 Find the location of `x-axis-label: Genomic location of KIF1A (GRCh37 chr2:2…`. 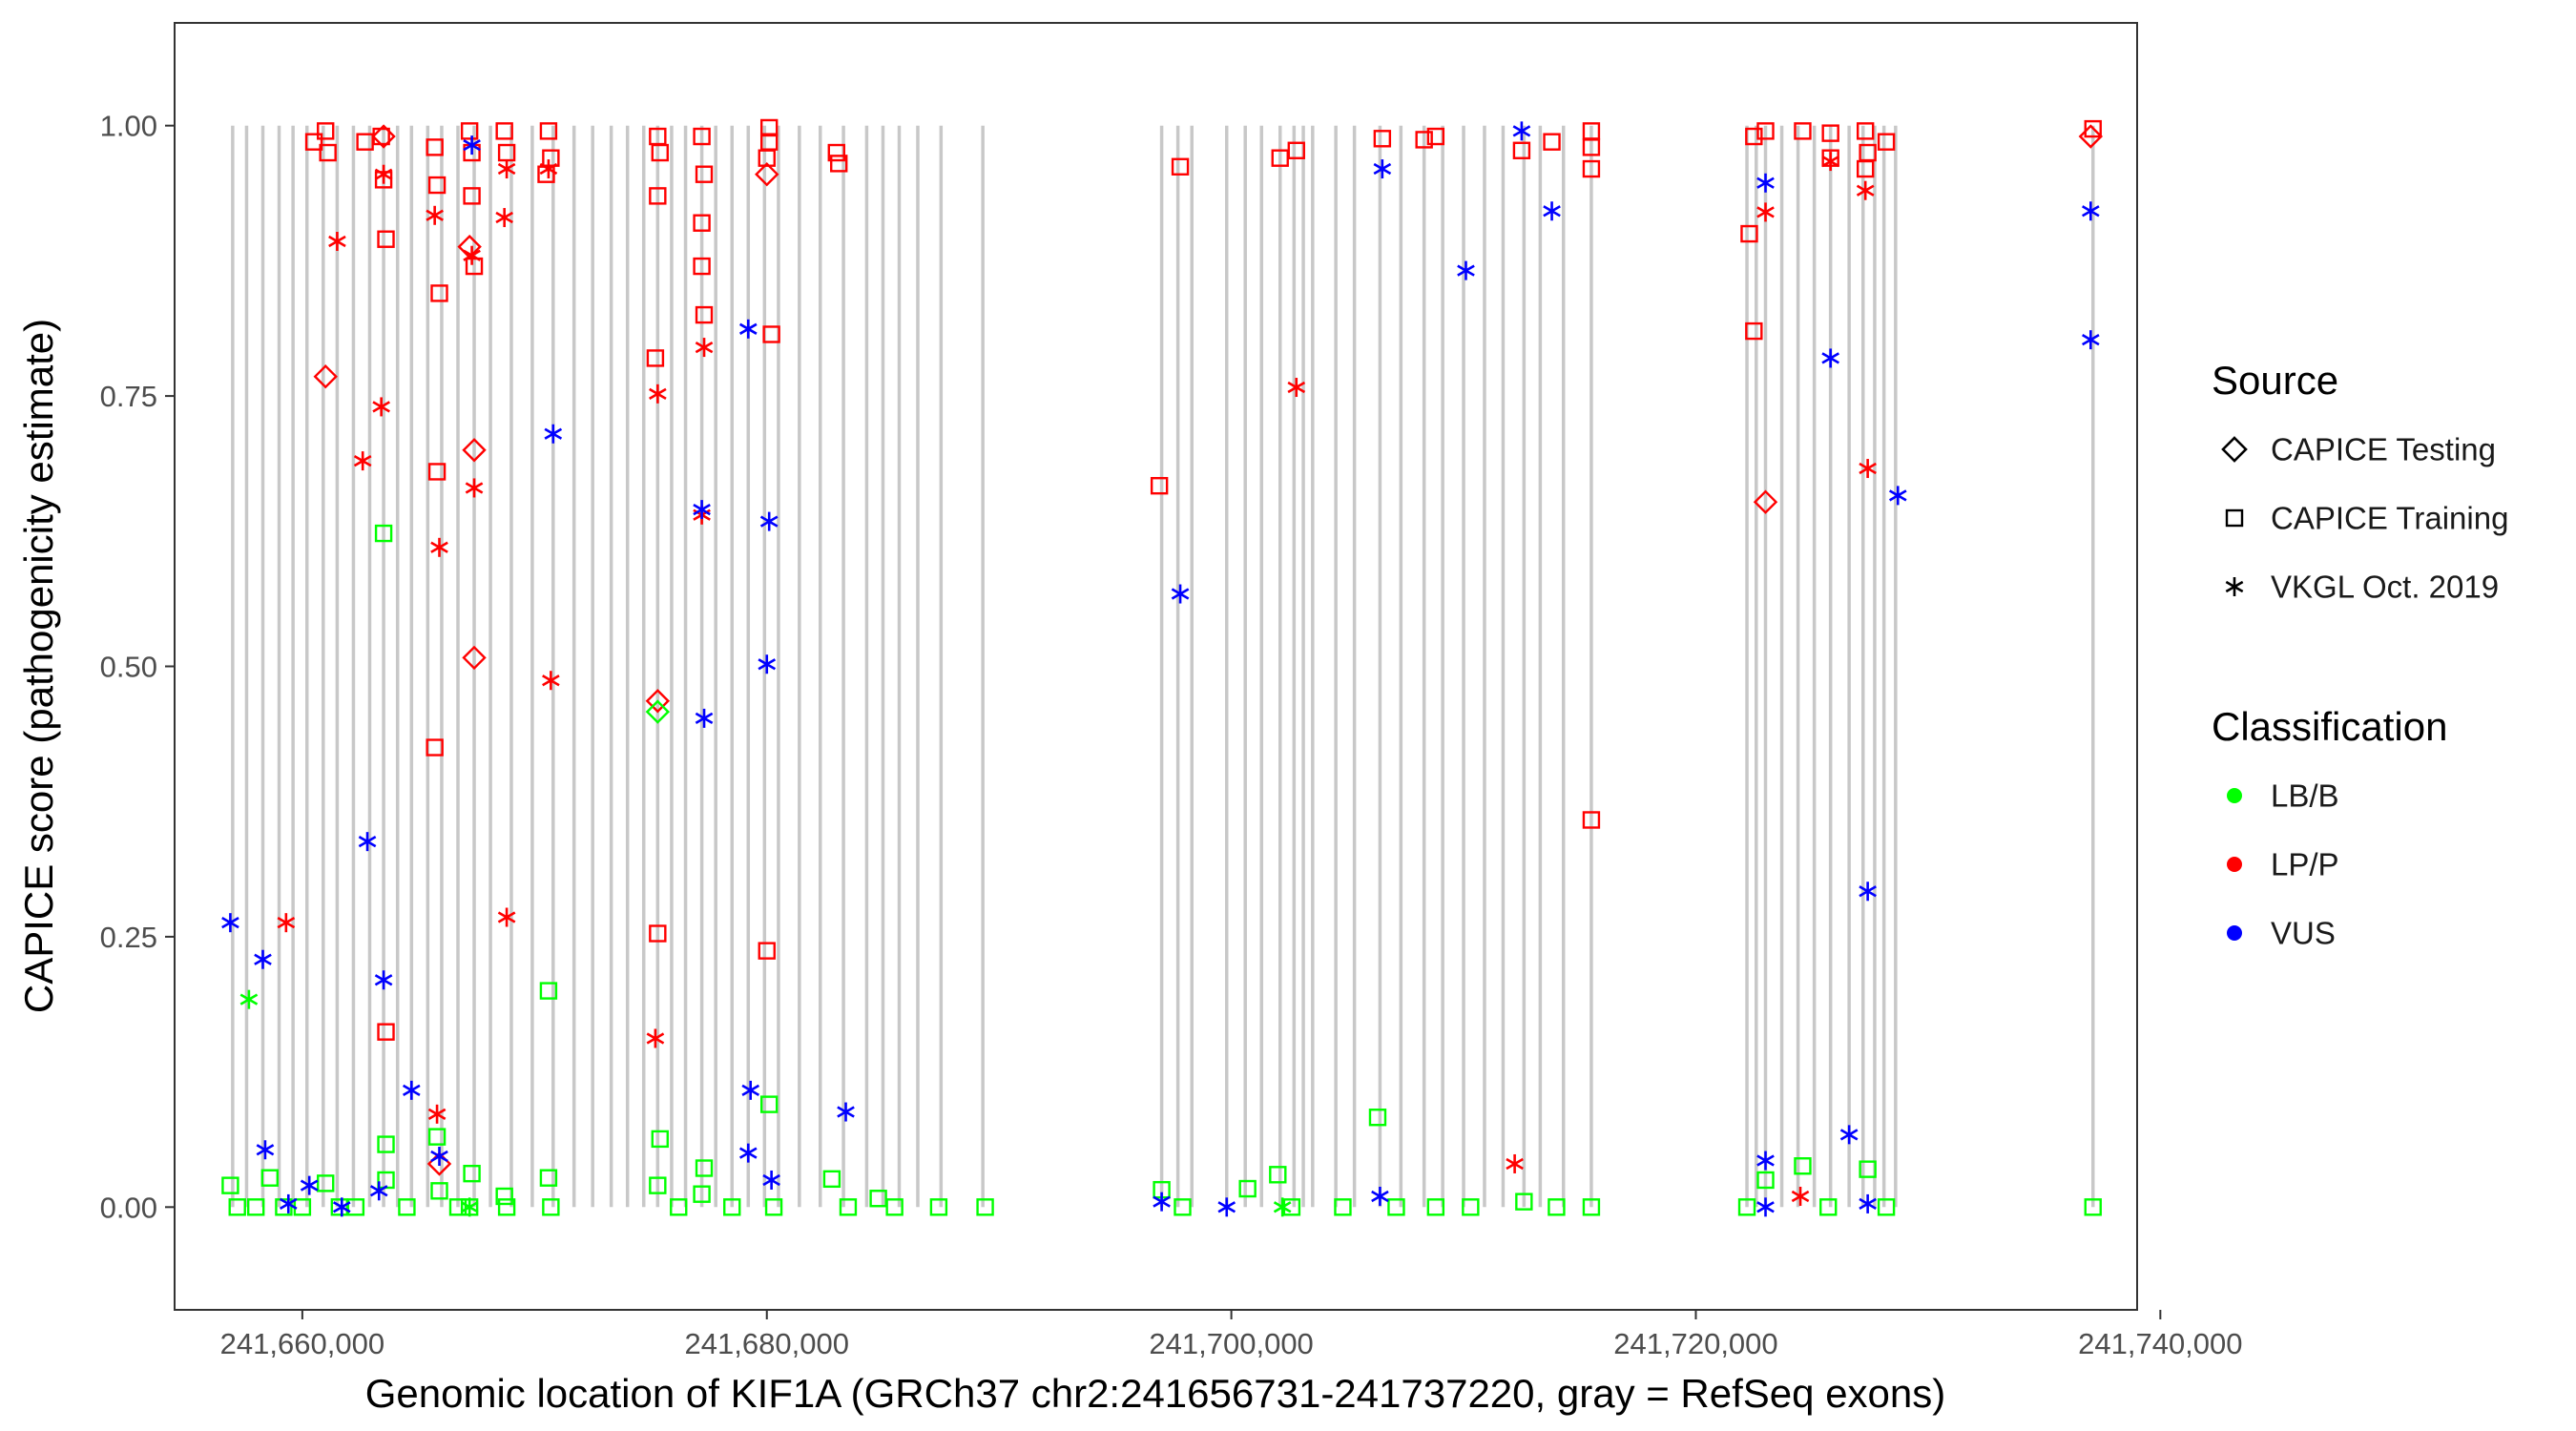

x-axis-label: Genomic location of KIF1A (GRCh37 chr2:2… is located at coordinates (1155, 1393).